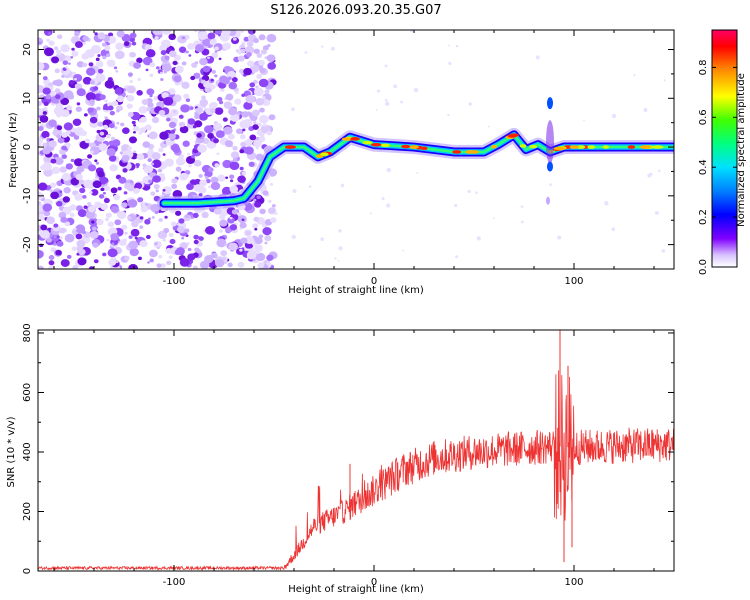  What do you see at coordinates (741, 150) in the screenshot?
I see `colorbar-label: Normalized spectral amplitude` at bounding box center [741, 150].